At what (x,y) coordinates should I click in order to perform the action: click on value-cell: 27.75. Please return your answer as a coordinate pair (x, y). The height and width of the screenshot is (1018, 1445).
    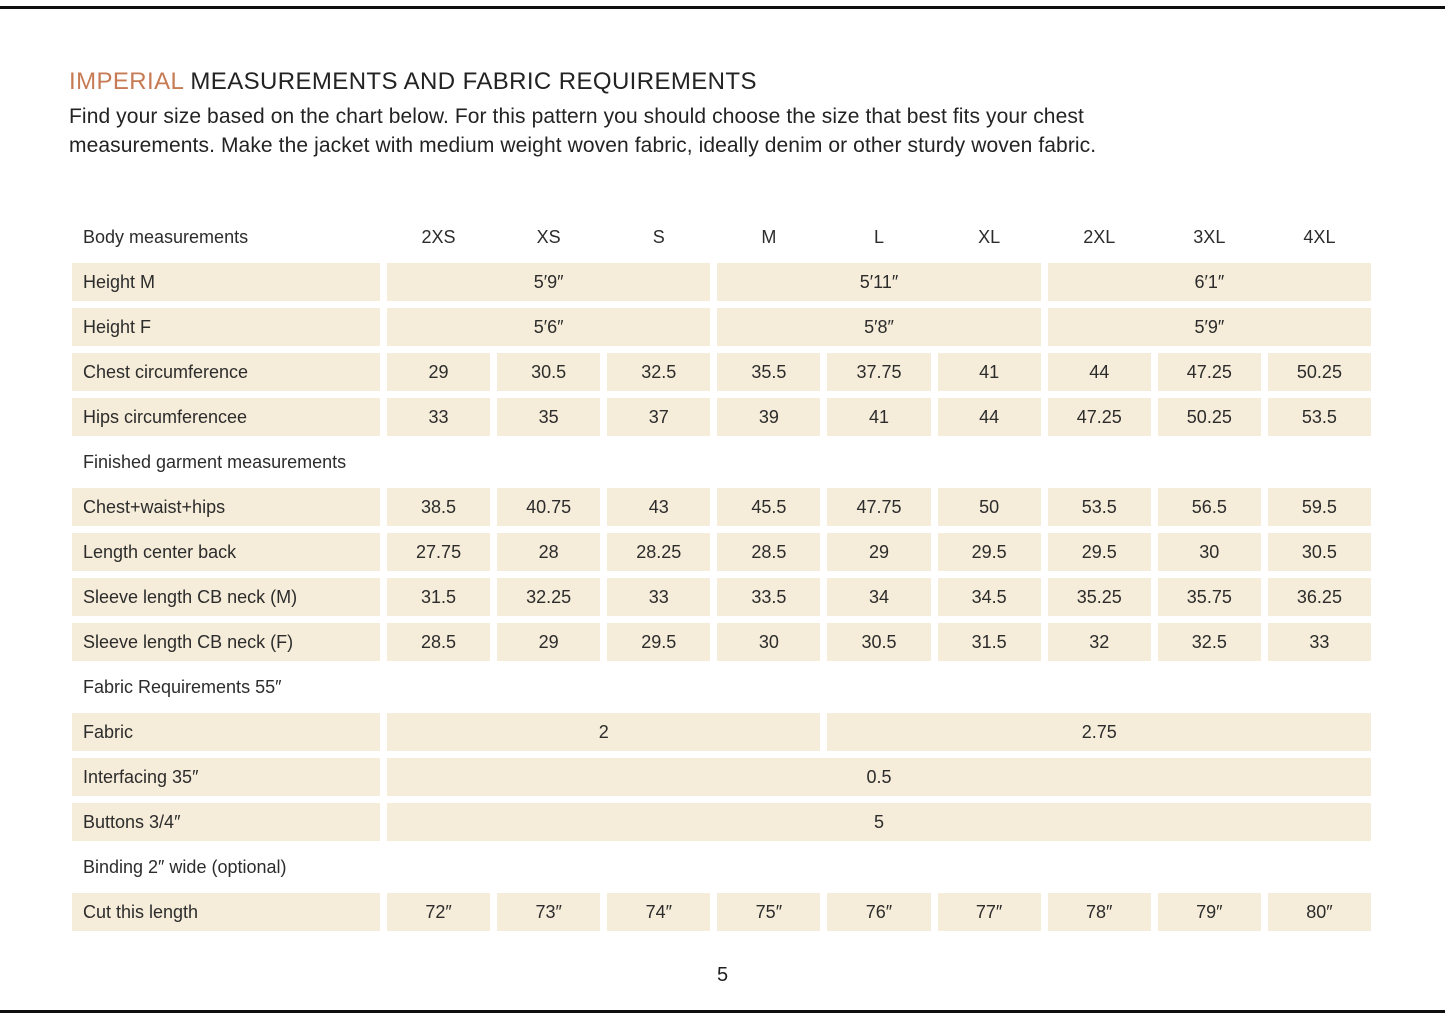
    Looking at the image, I should click on (439, 552).